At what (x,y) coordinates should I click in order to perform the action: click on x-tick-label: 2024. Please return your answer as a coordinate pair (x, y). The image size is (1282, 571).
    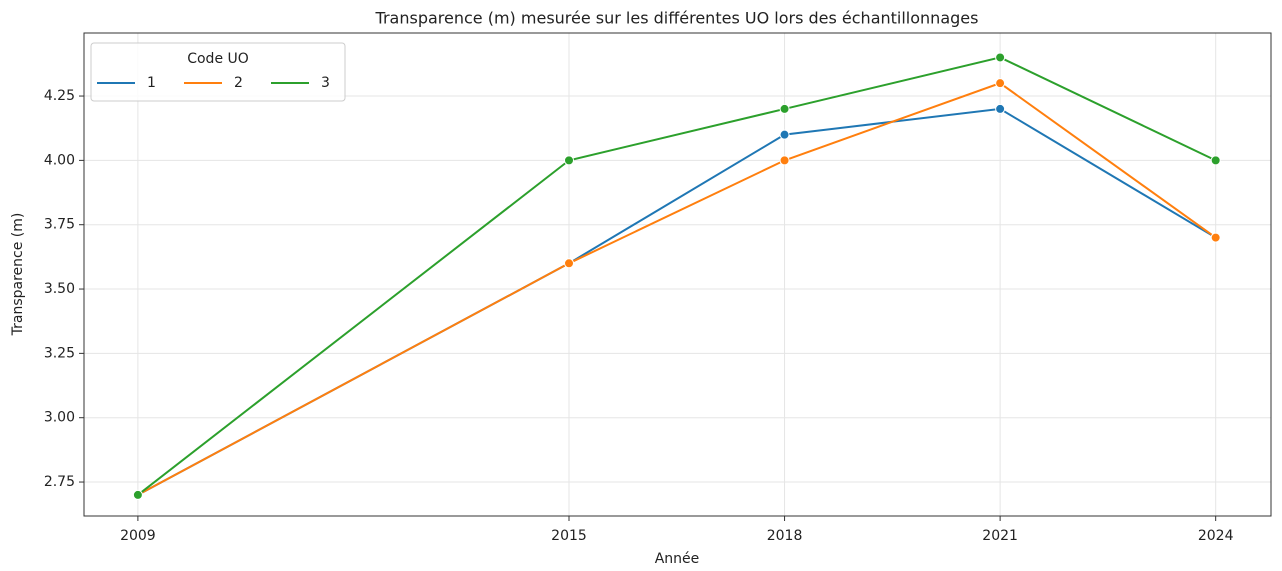
    Looking at the image, I should click on (1216, 536).